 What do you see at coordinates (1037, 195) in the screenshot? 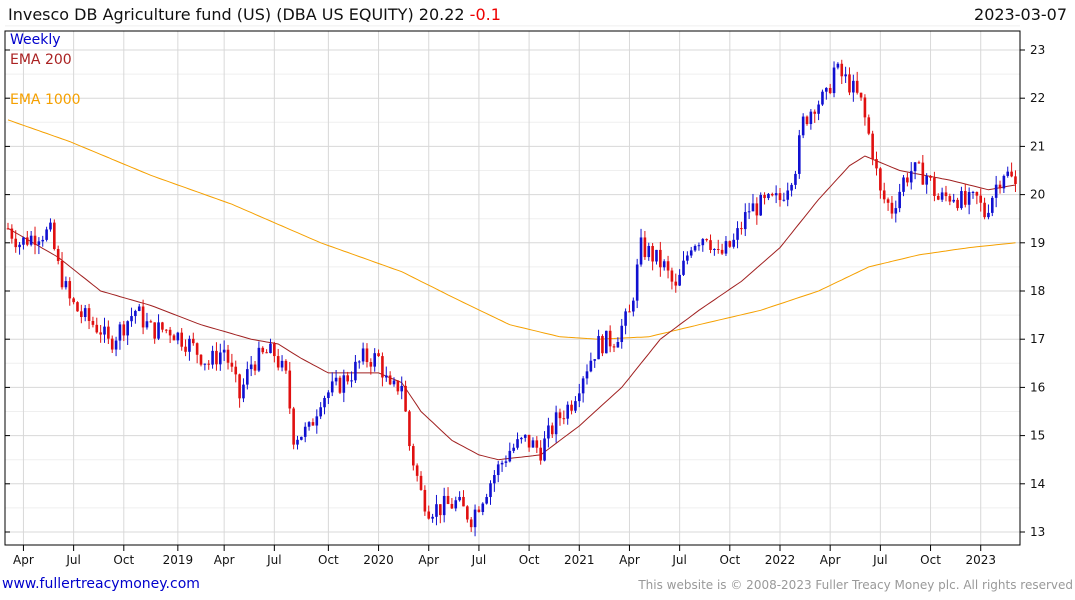
I see `y-tick-label: 20` at bounding box center [1037, 195].